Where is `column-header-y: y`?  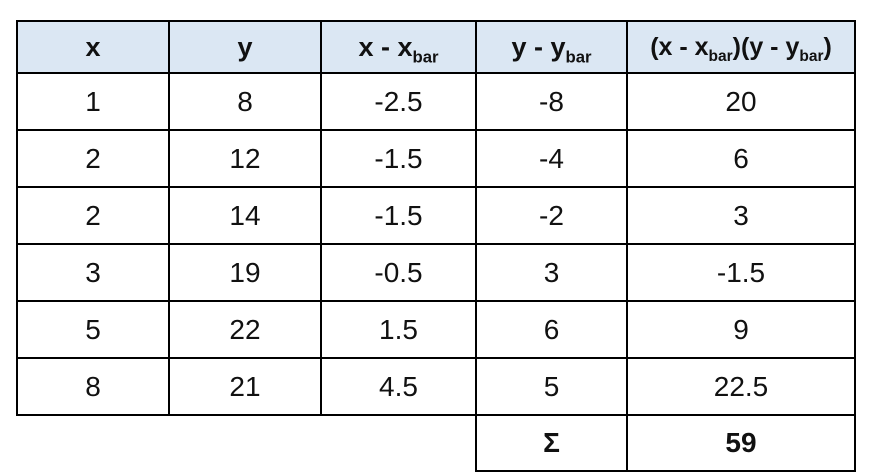 column-header-y: y is located at coordinates (245, 47).